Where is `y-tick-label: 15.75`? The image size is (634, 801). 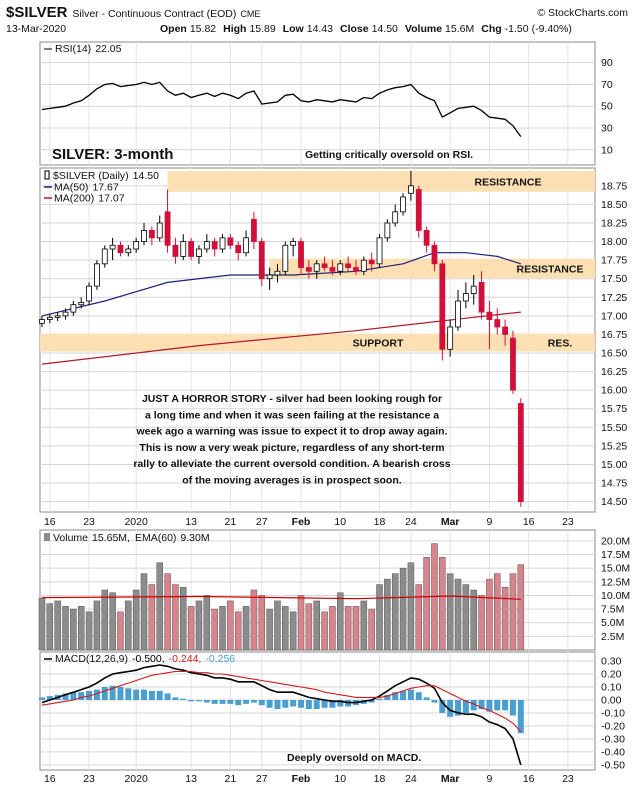 y-tick-label: 15.75 is located at coordinates (614, 409).